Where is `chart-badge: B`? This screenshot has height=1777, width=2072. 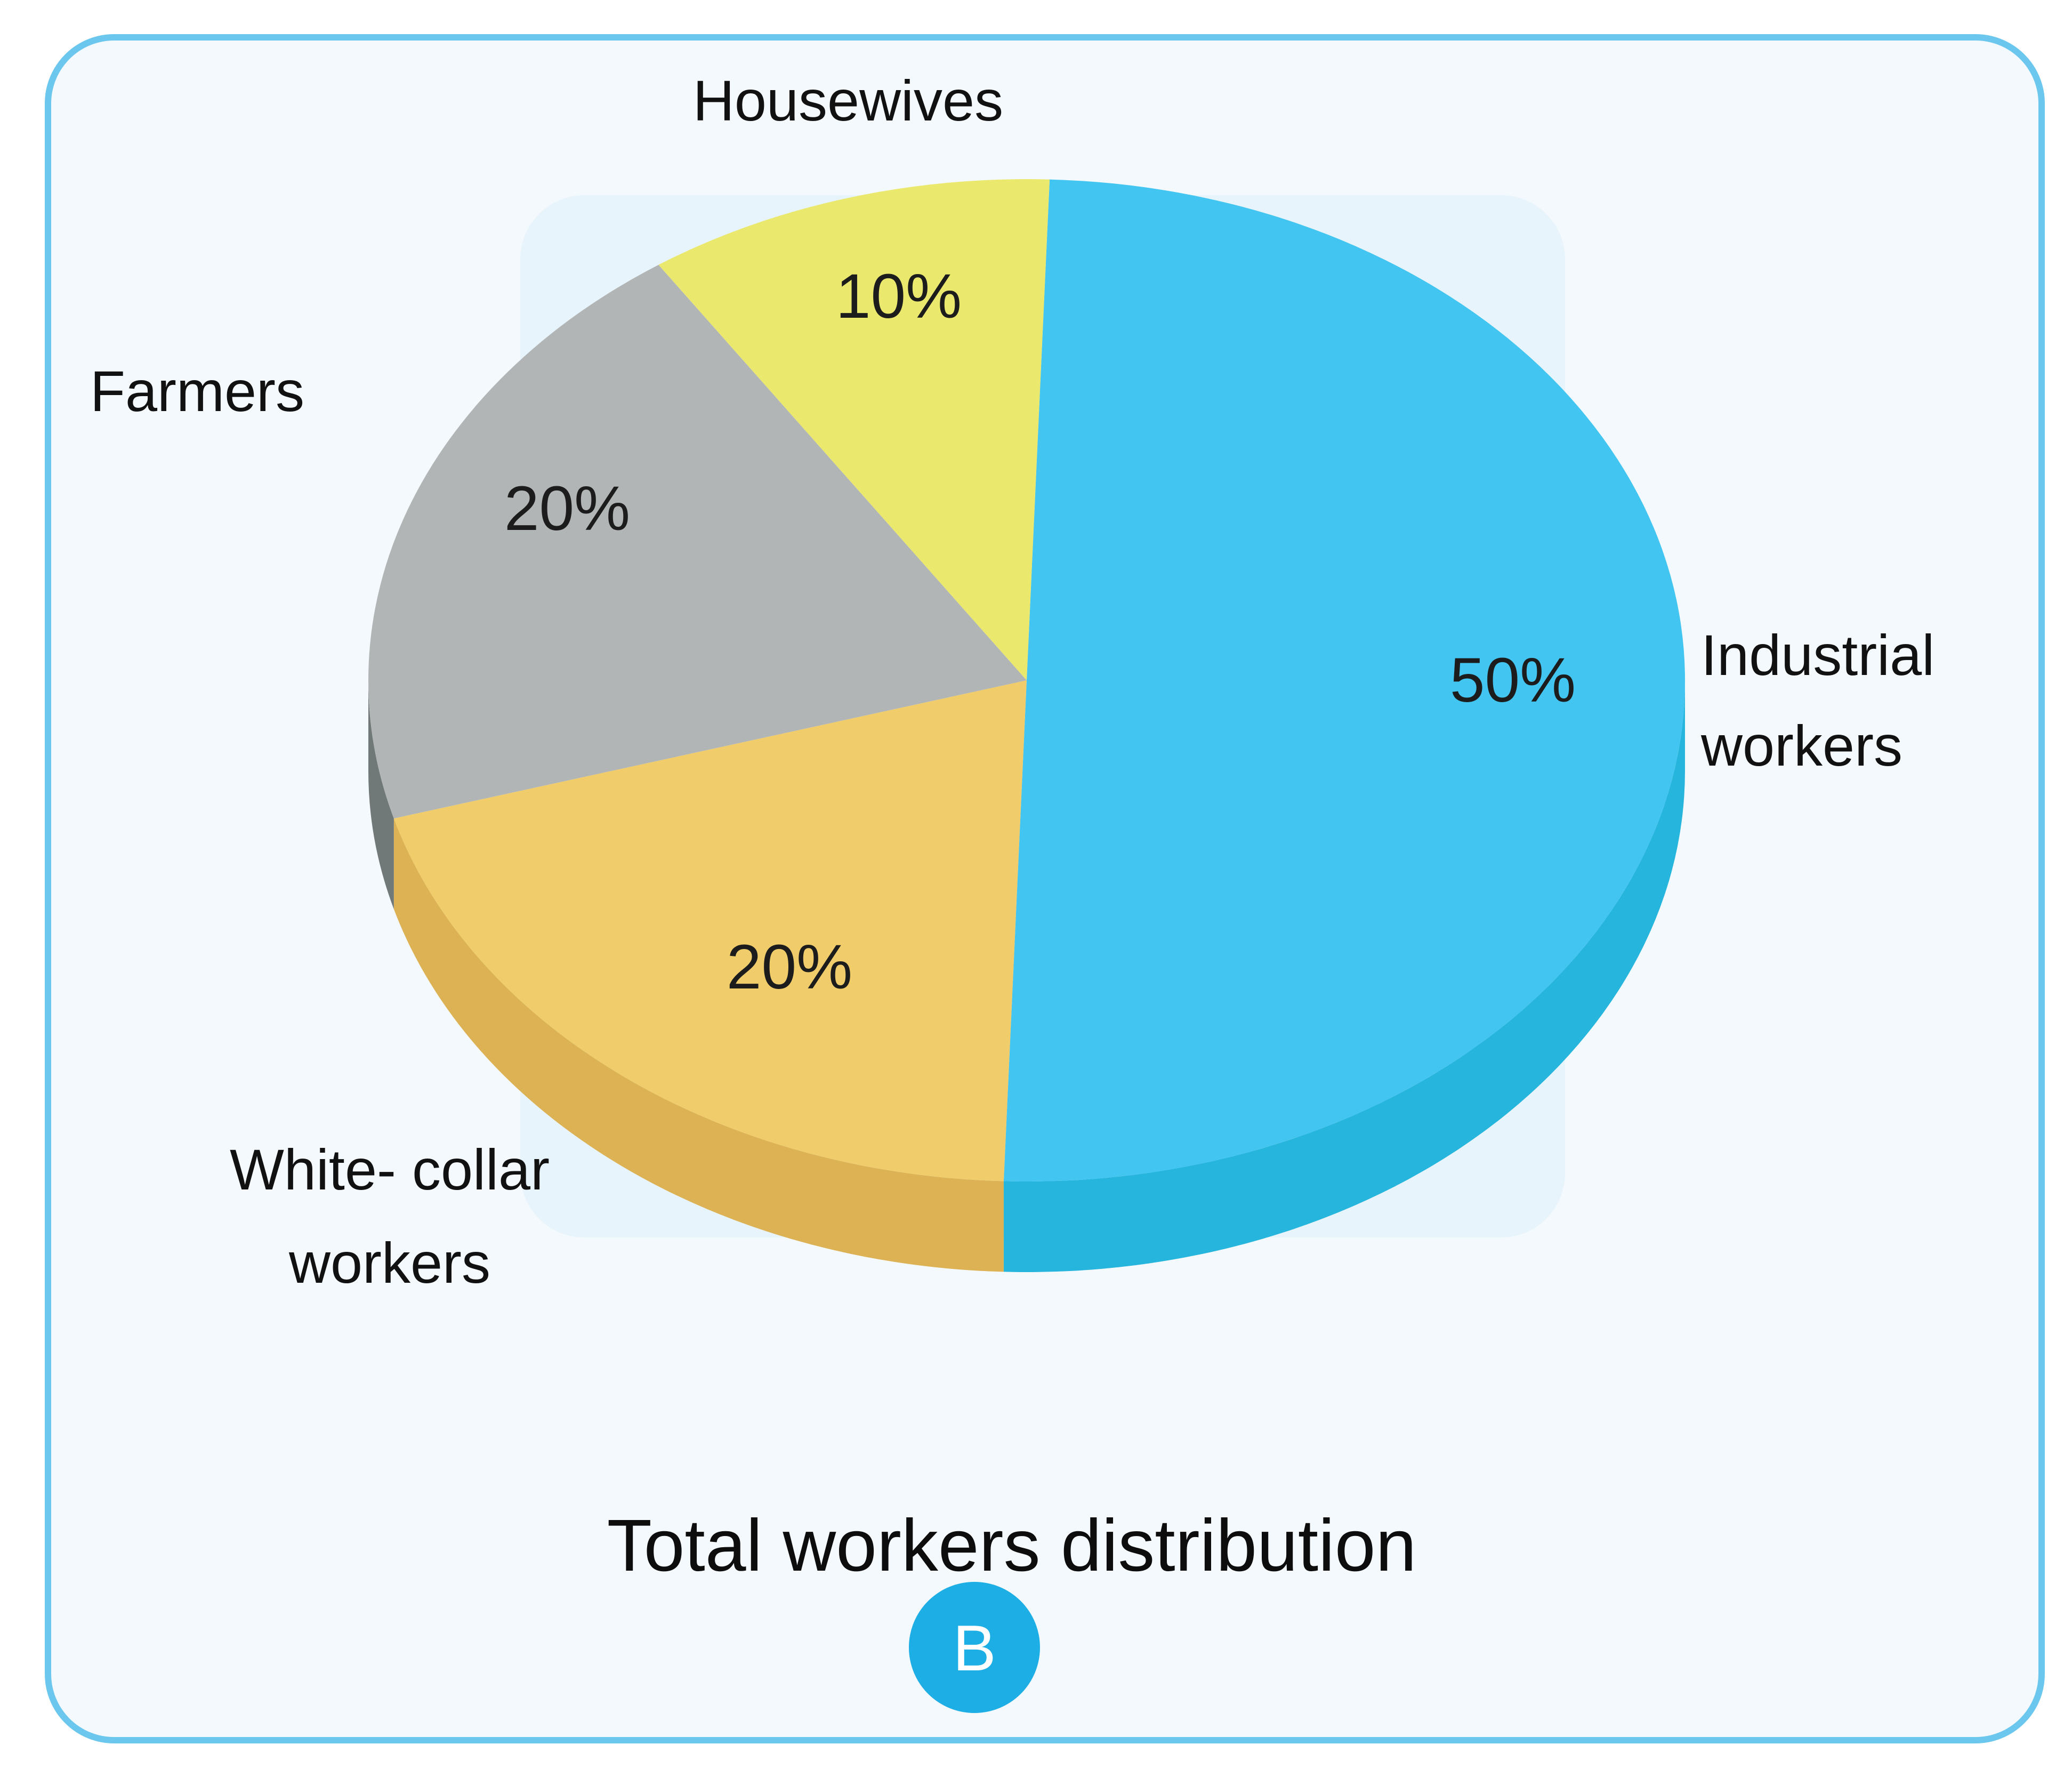 chart-badge: B is located at coordinates (974, 1647).